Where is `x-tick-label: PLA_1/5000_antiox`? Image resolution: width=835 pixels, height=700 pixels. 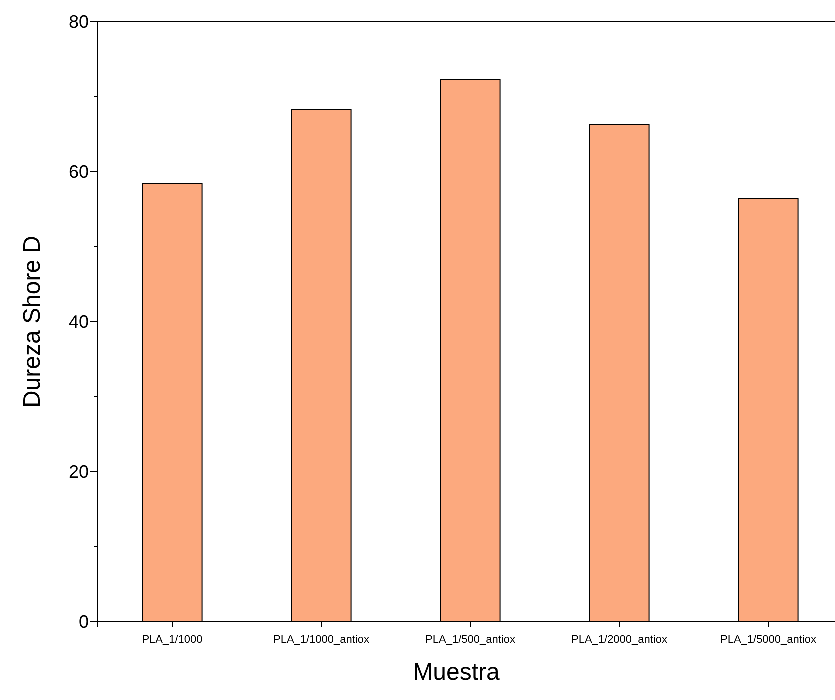 x-tick-label: PLA_1/5000_antiox is located at coordinates (769, 640).